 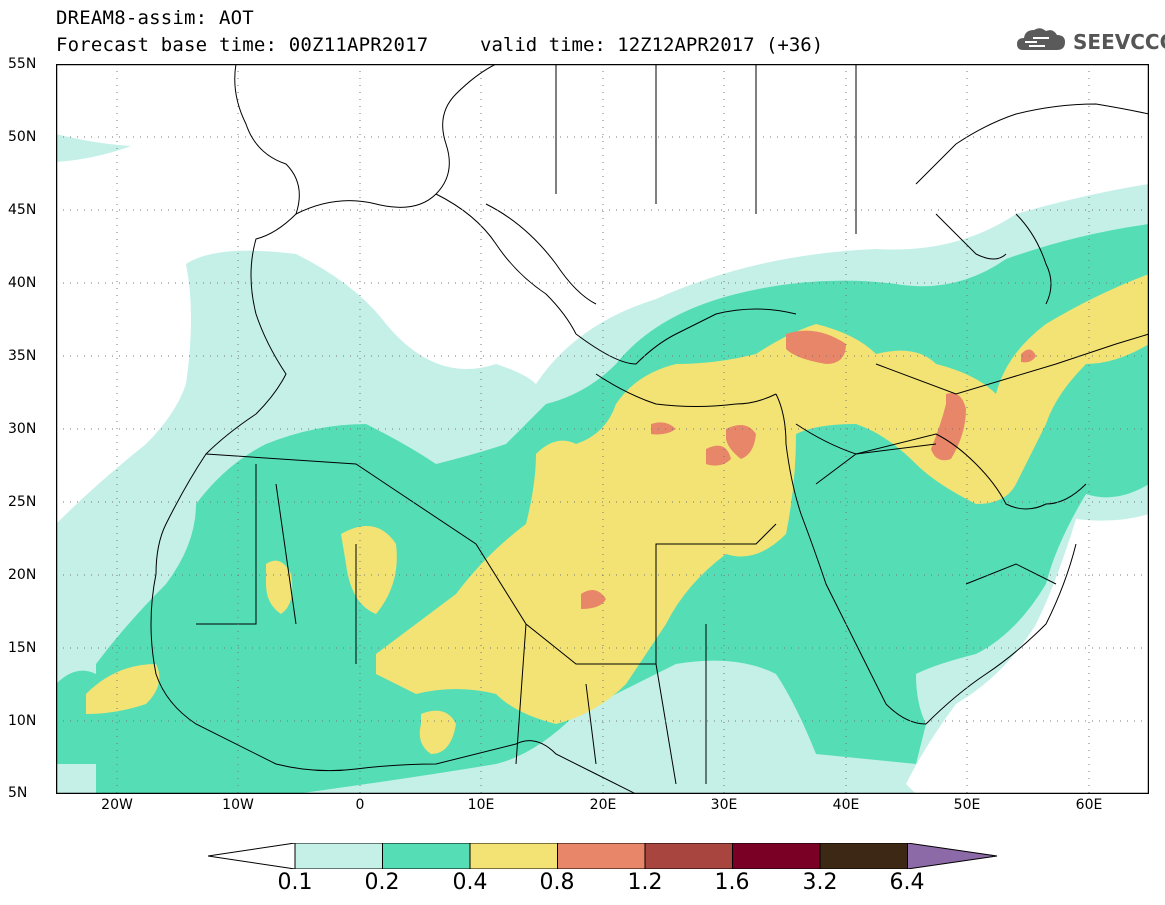 What do you see at coordinates (238, 805) in the screenshot?
I see `lon-label: 10W` at bounding box center [238, 805].